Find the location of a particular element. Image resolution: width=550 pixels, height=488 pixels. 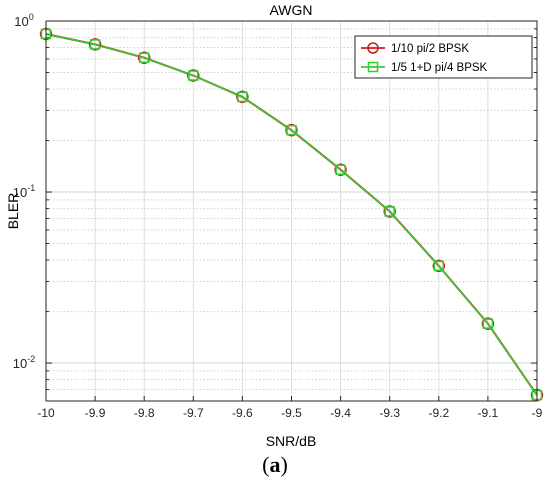

x-tick-label: -9.2 is located at coordinates (438, 413).